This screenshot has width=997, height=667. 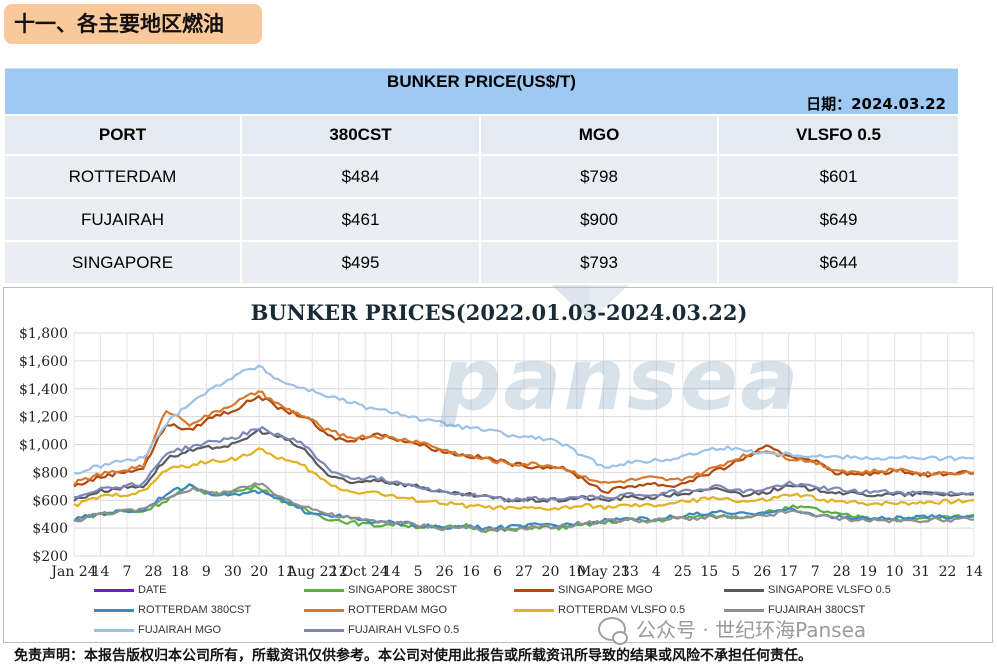 I want to click on table-header-row: PORT 380CST MGO VLSFO 0.5, so click(x=481, y=135).